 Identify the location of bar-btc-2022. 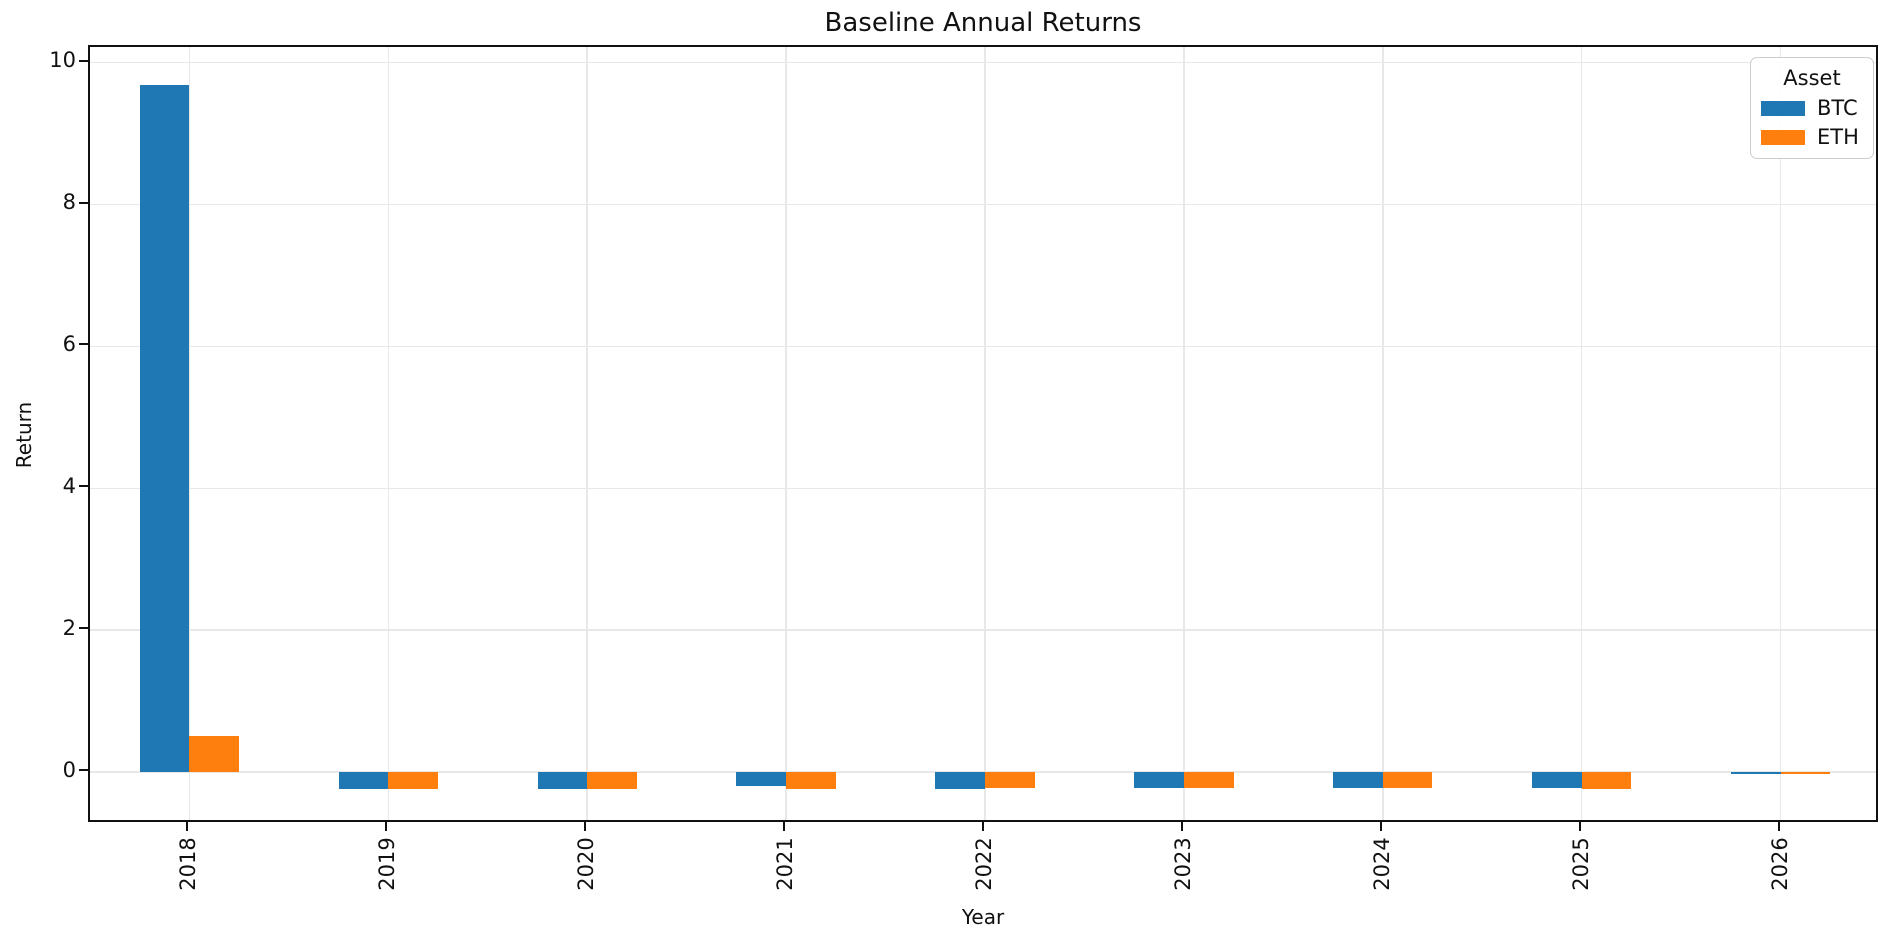
(960, 780).